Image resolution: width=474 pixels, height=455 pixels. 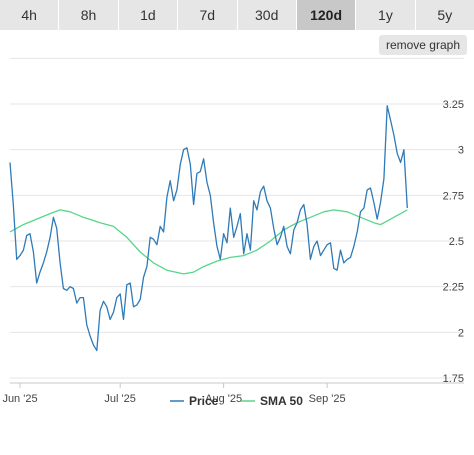 What do you see at coordinates (444, 15) in the screenshot?
I see `tab-5y: 5y` at bounding box center [444, 15].